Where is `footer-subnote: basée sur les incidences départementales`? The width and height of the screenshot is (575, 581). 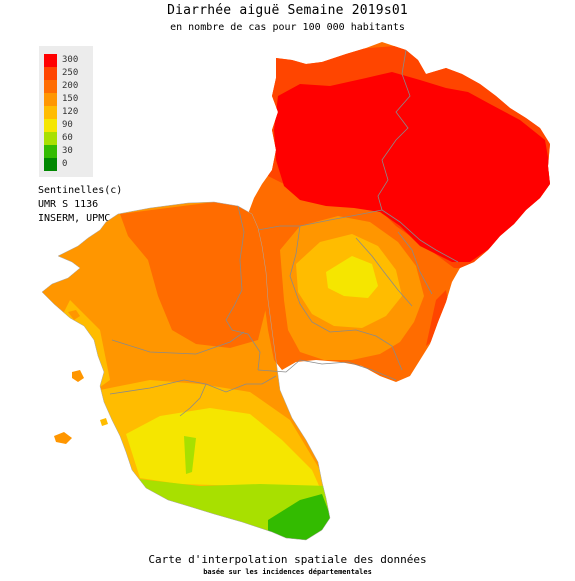
footer-subnote: basée sur les incidences départementales is located at coordinates (287, 572).